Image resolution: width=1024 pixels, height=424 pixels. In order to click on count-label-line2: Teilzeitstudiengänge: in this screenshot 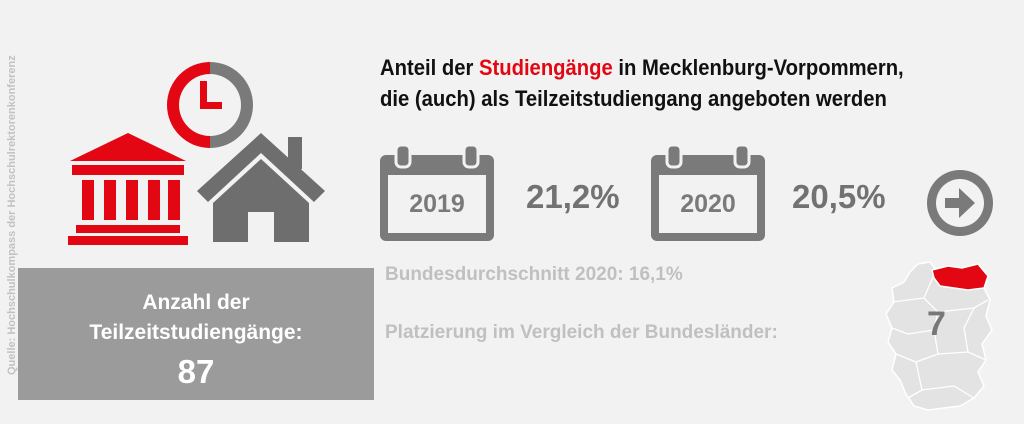, I will do `click(196, 332)`.